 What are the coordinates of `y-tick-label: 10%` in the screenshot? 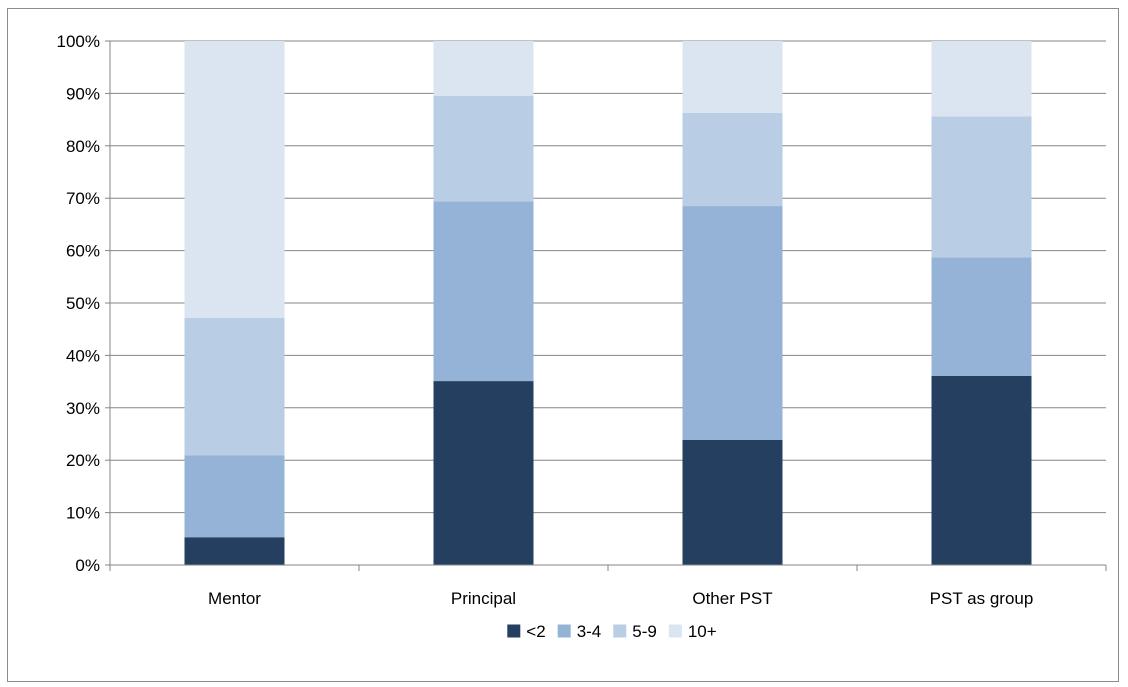 It's located at (83, 513).